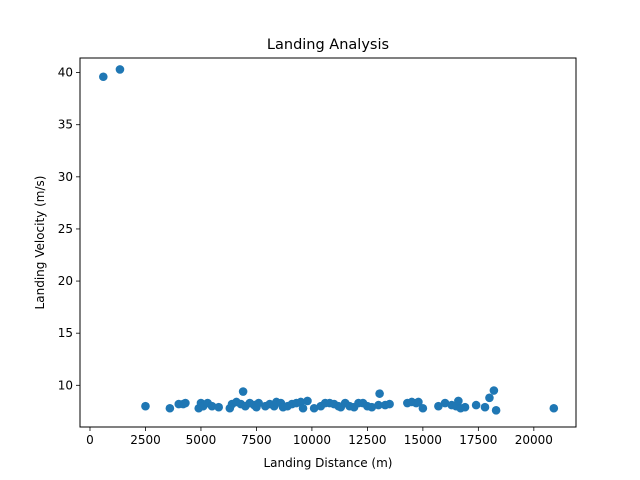 The image size is (640, 480). Describe the element at coordinates (65, 281) in the screenshot. I see `y-tick-label: 20` at that location.